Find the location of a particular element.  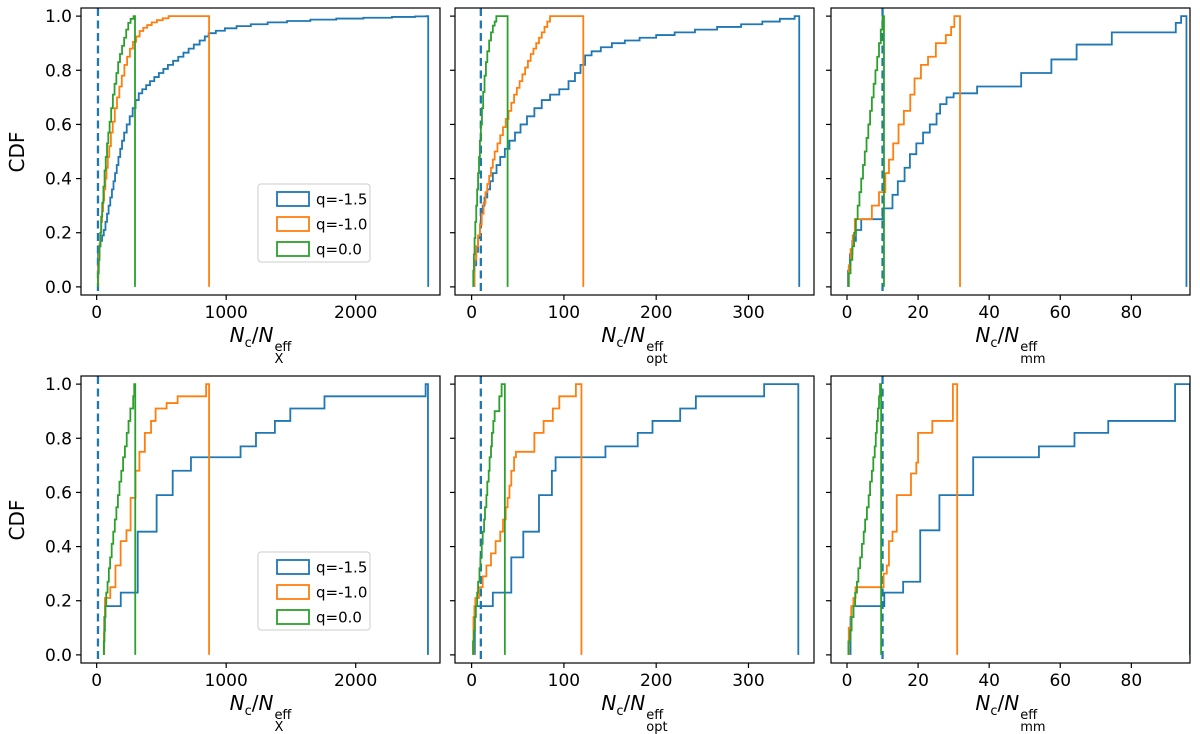

x-axis-label-r1c0: Nc/N eff X is located at coordinates (261, 713).